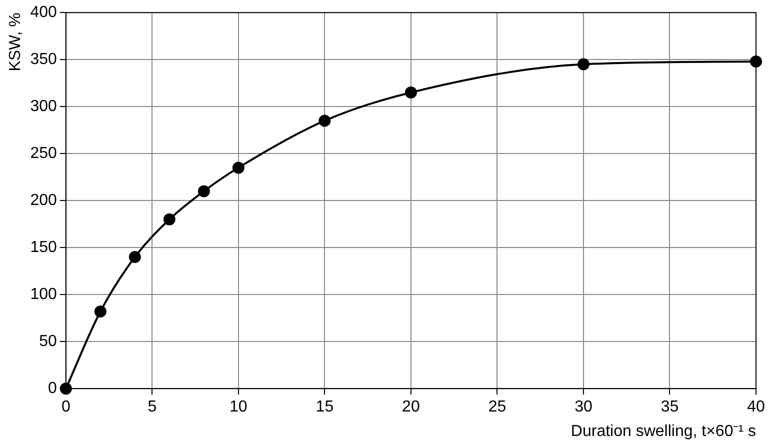 The width and height of the screenshot is (772, 445). I want to click on x-tick-label: 15, so click(325, 407).